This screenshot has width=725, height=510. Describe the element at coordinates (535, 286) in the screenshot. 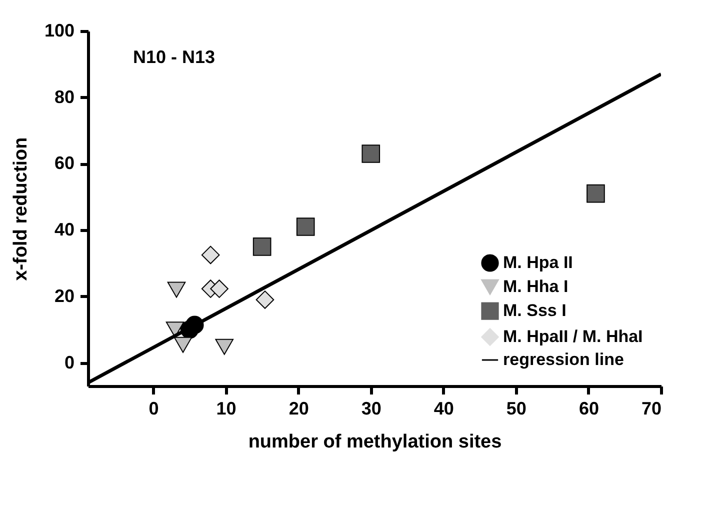

I see `legend-label: M. Hha I` at that location.